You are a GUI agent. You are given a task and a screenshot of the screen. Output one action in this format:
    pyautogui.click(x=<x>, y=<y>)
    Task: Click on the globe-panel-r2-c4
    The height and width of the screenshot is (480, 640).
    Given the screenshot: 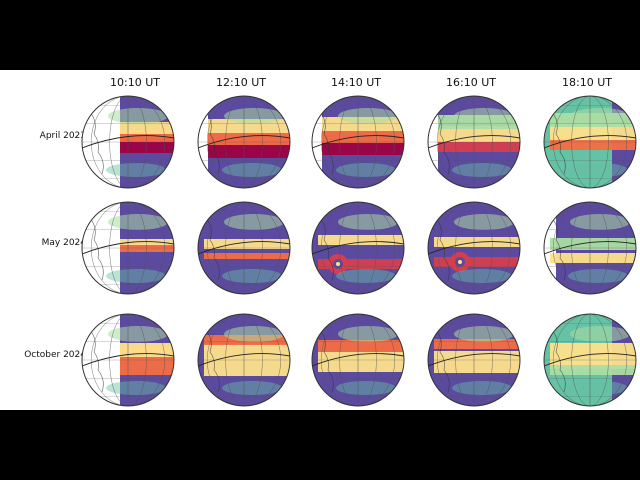 What is the action you would take?
    pyautogui.click(x=474, y=248)
    